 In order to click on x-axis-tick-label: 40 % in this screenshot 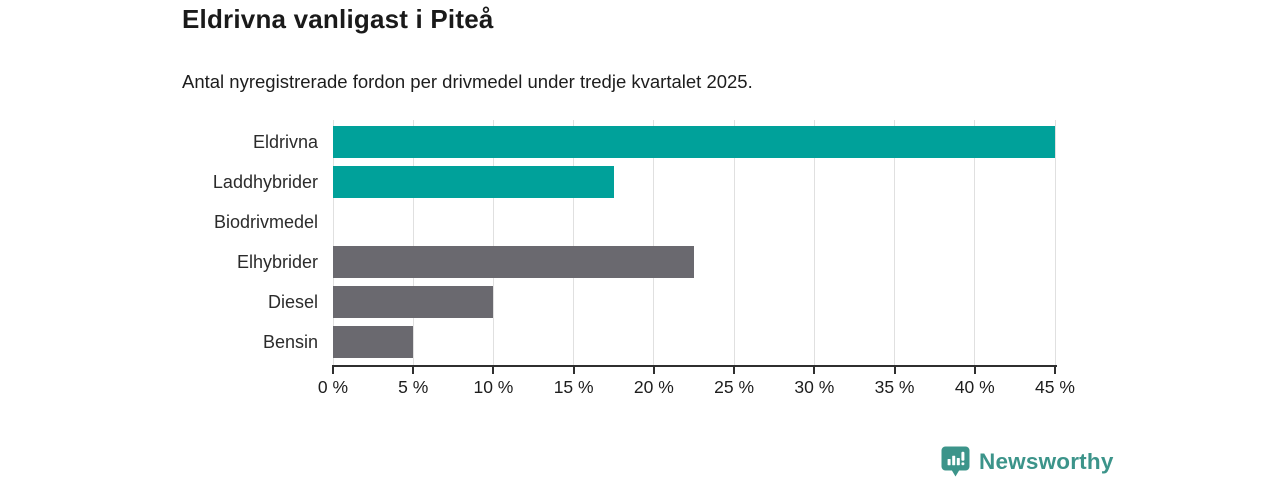, I will do `click(974, 387)`.